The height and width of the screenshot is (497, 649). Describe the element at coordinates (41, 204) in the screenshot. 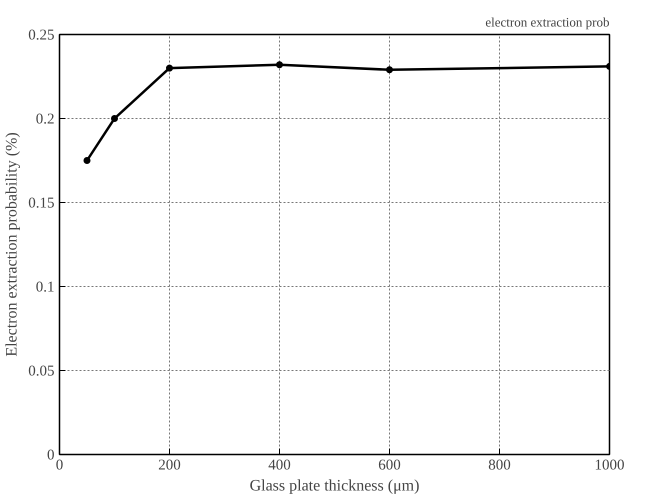

I see `y-tick-label: 0.15` at that location.